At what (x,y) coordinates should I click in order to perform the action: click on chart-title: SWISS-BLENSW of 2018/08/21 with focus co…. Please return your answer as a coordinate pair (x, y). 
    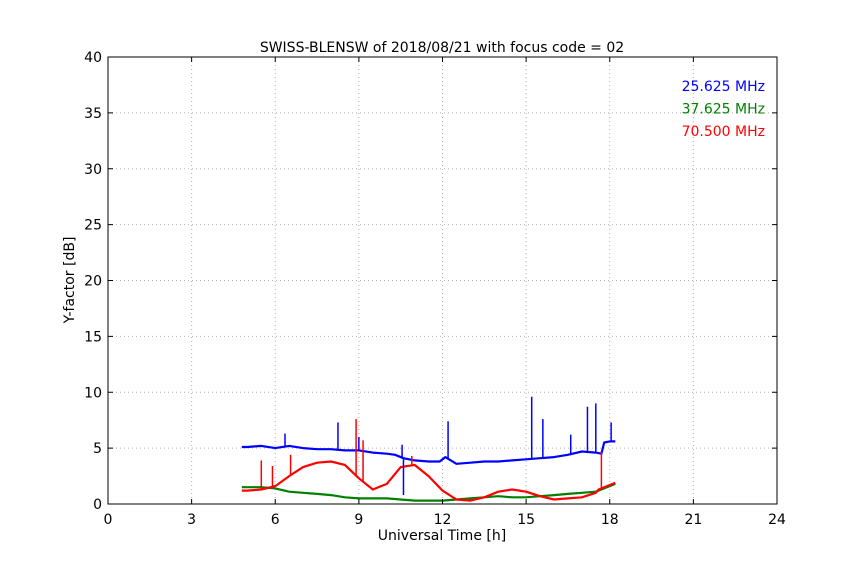
    Looking at the image, I should click on (442, 48).